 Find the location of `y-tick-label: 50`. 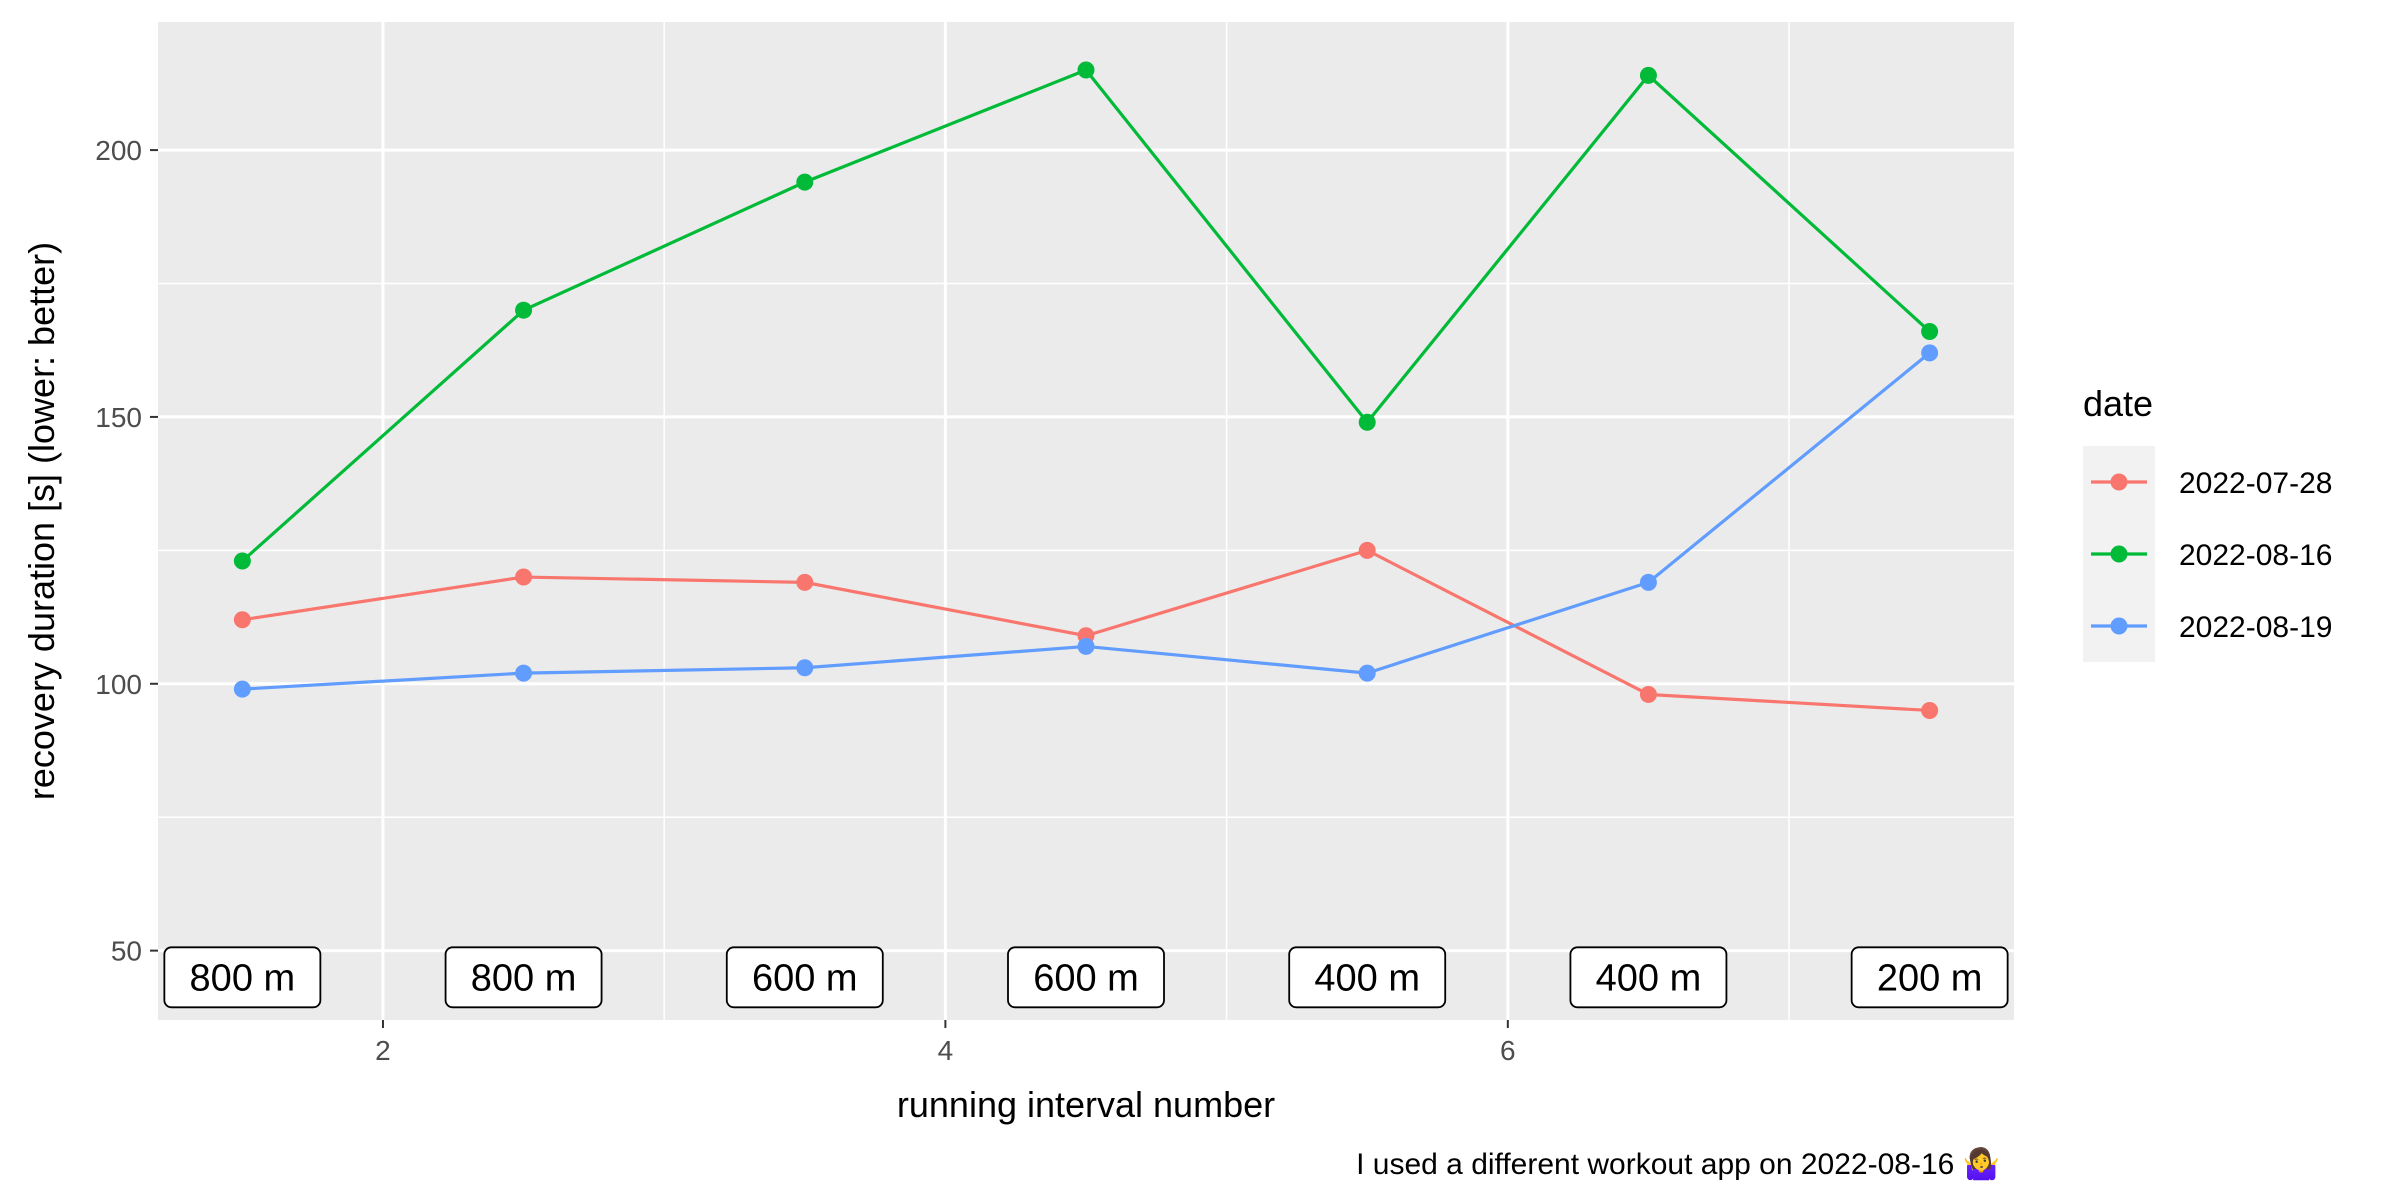

y-tick-label: 50 is located at coordinates (126, 951).